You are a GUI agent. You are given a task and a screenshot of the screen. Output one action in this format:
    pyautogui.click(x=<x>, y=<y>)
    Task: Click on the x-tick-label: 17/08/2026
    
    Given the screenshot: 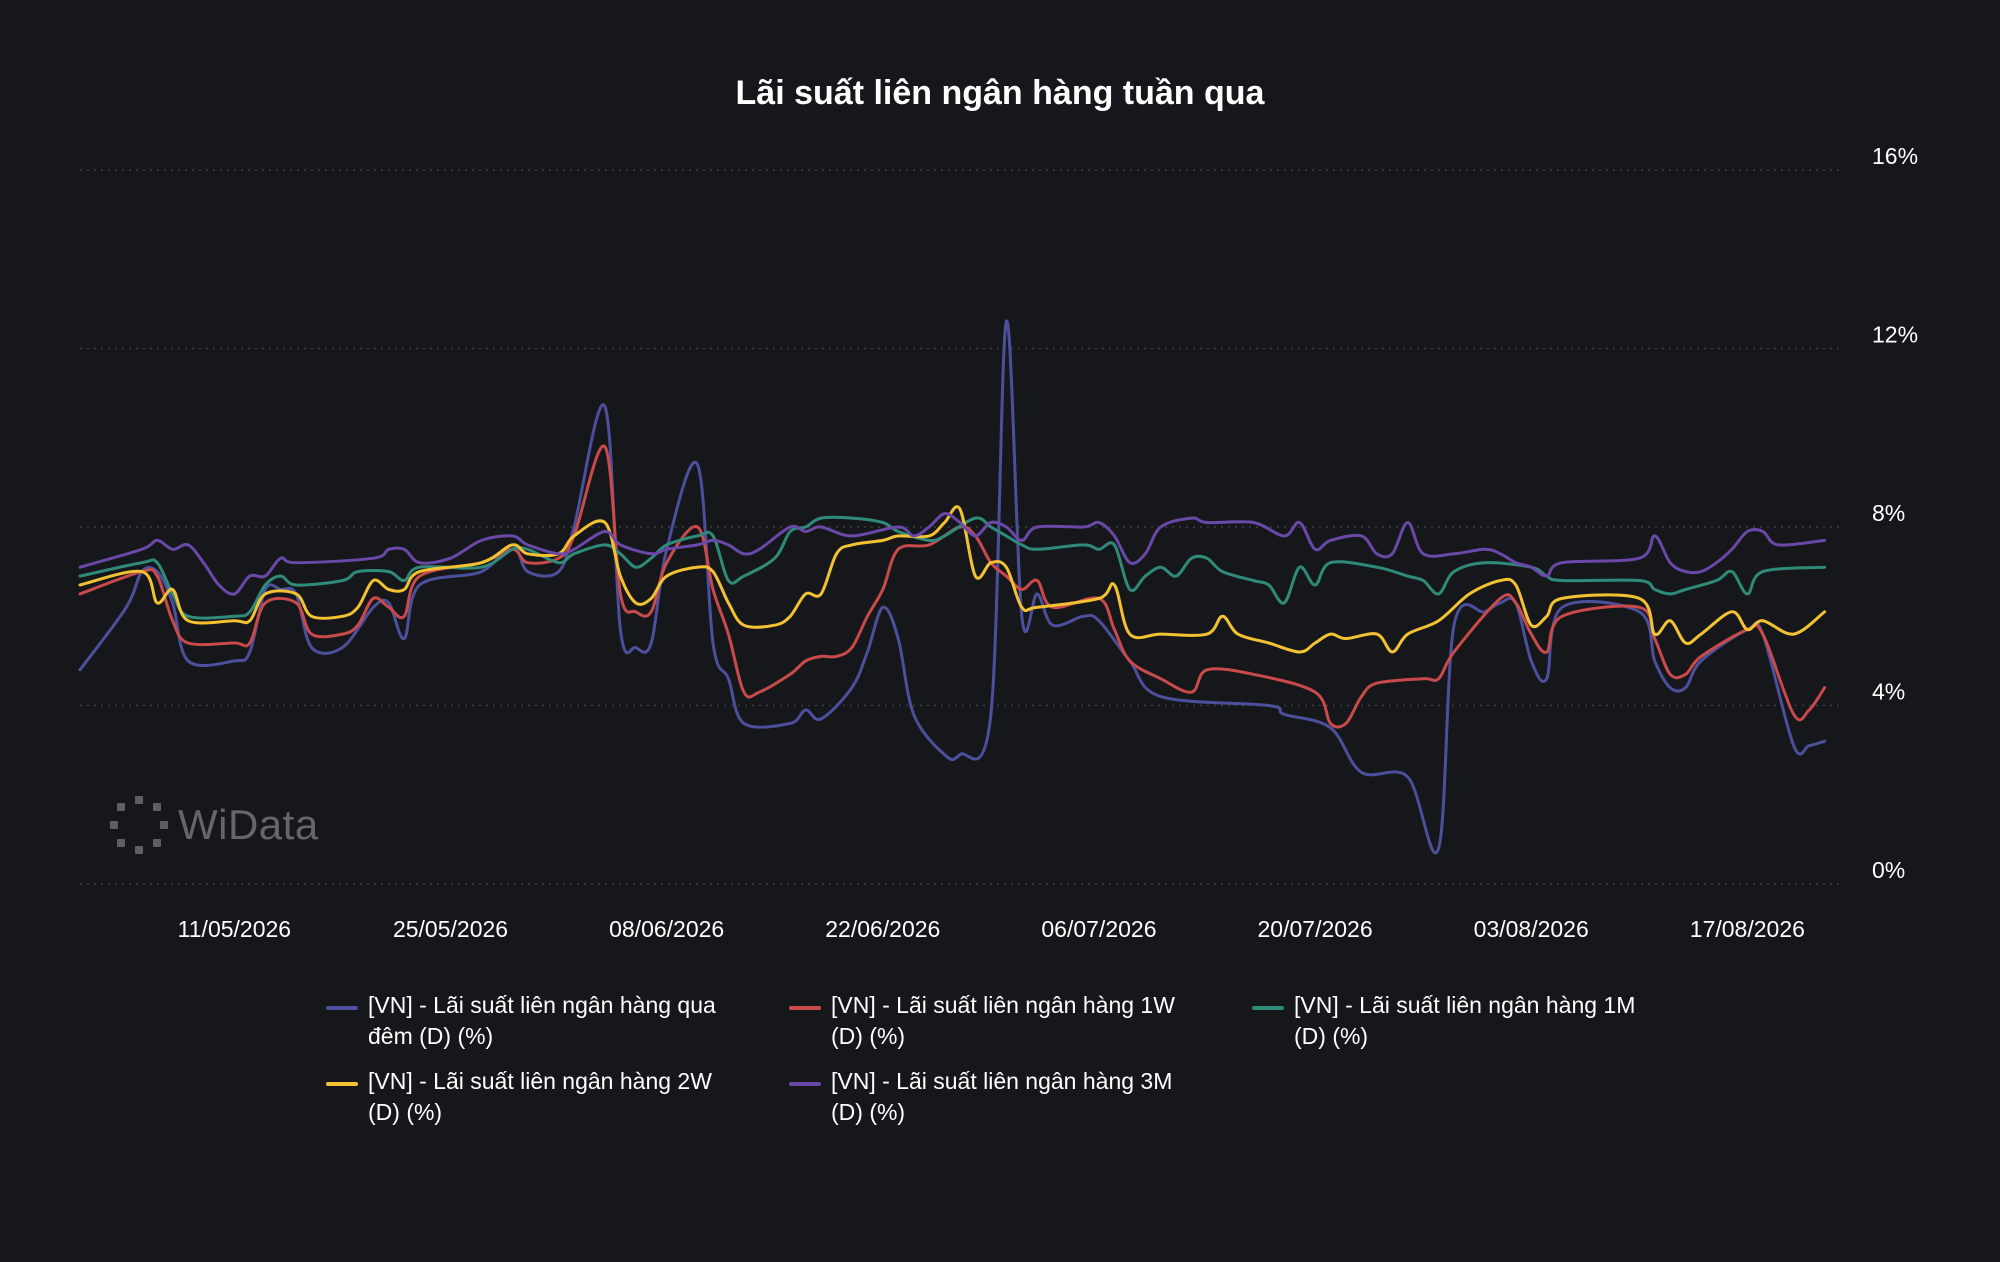 What is the action you would take?
    pyautogui.click(x=1747, y=929)
    